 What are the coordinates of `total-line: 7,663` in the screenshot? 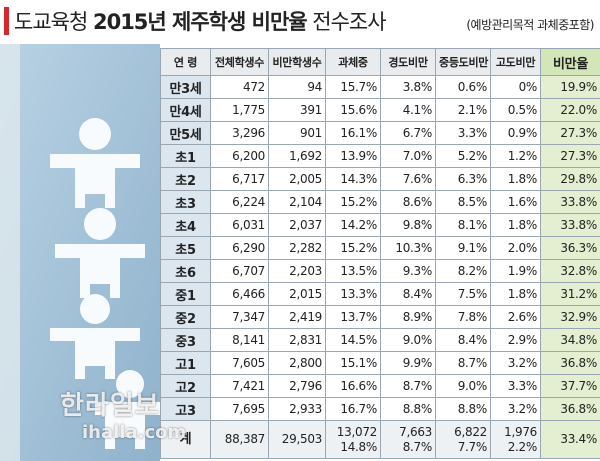 It's located at (415, 431).